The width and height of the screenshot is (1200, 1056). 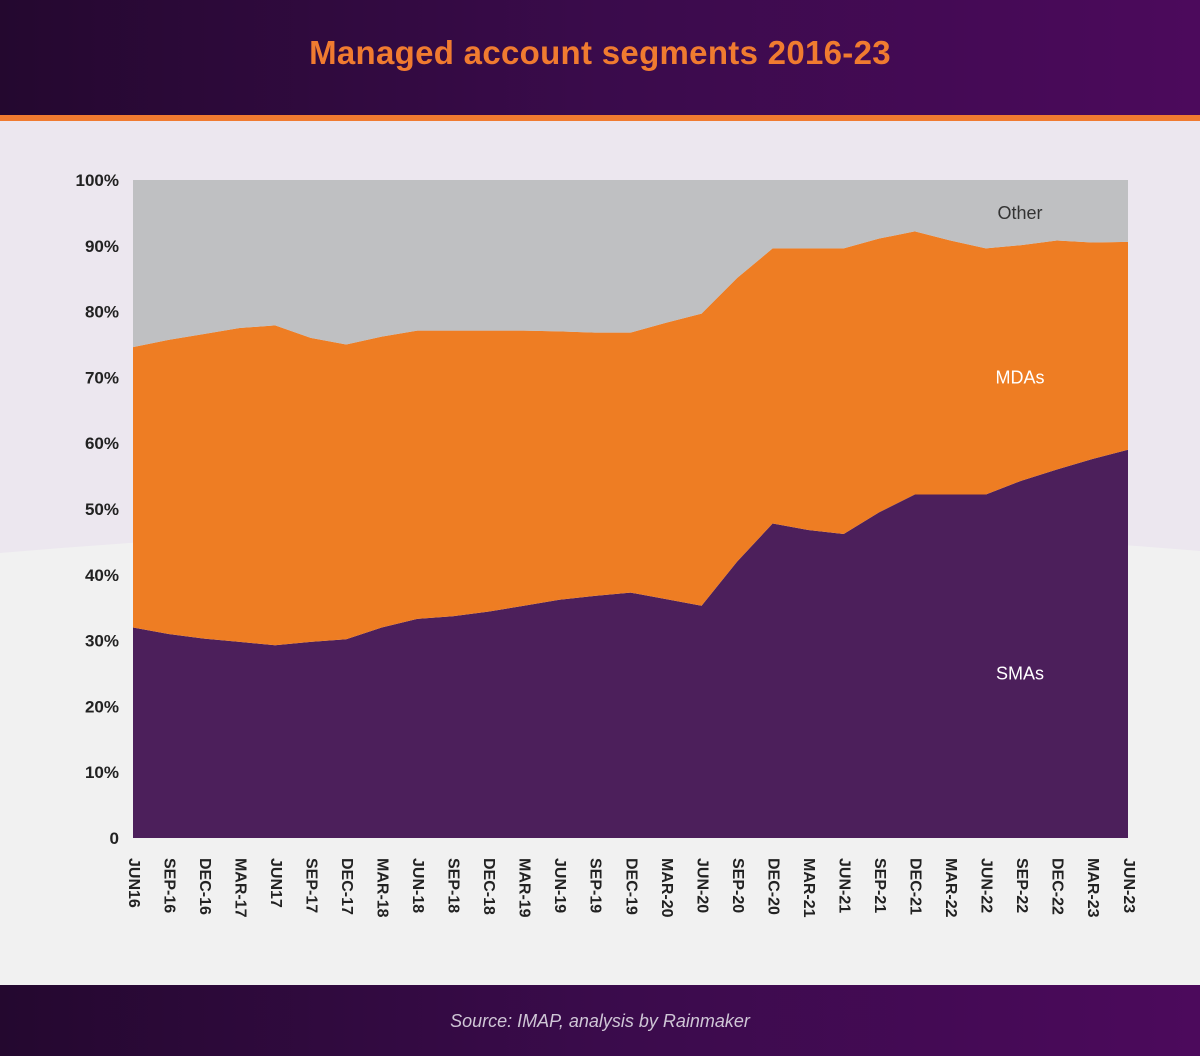 What do you see at coordinates (239, 888) in the screenshot?
I see `x-tick-label: MAR-17` at bounding box center [239, 888].